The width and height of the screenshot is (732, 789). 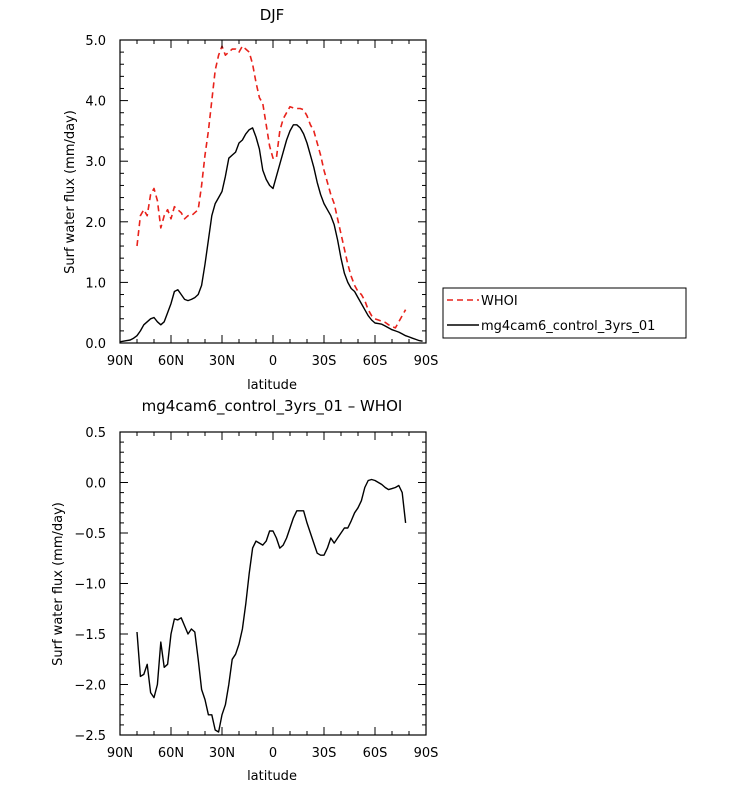 I want to click on top-x-tick-label: 60S, so click(x=375, y=361).